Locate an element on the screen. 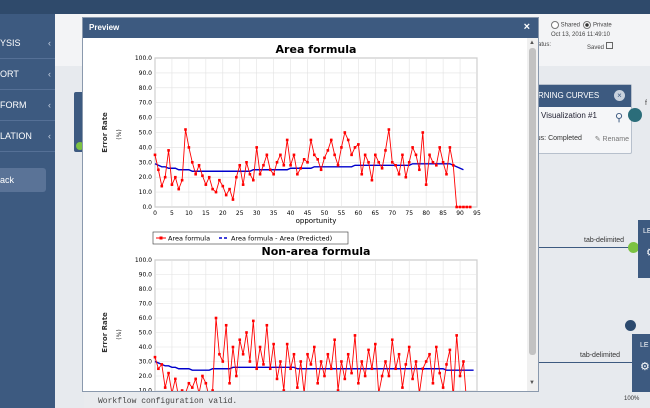 The height and width of the screenshot is (408, 650). chart-title: Non-area formula is located at coordinates (316, 251).